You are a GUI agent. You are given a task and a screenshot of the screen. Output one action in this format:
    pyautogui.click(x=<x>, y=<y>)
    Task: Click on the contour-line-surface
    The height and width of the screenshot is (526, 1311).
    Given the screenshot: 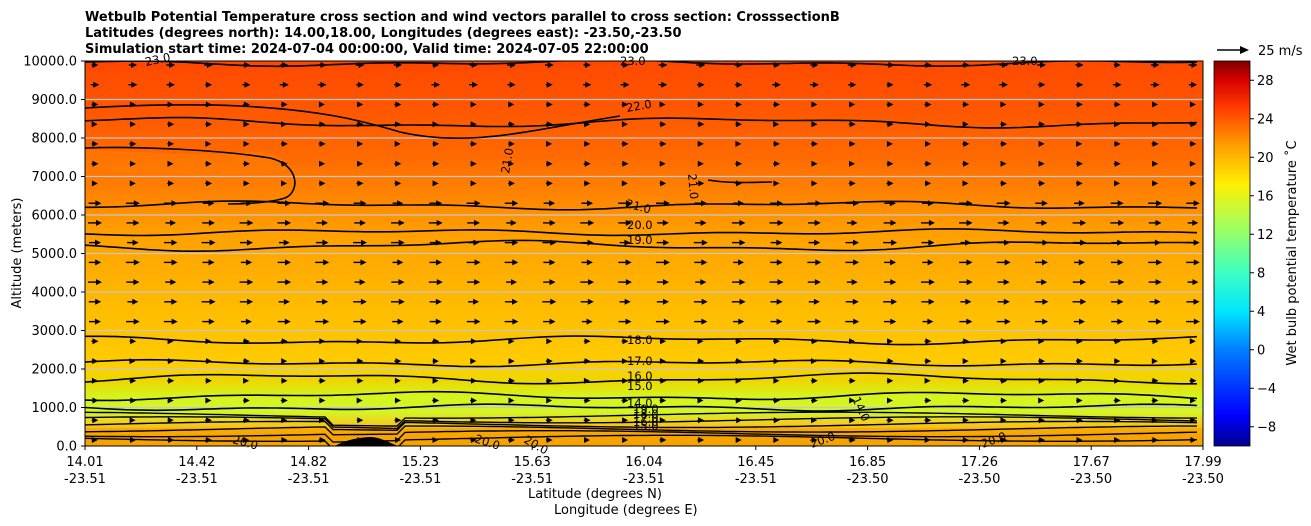 What is the action you would take?
    pyautogui.click(x=641, y=430)
    